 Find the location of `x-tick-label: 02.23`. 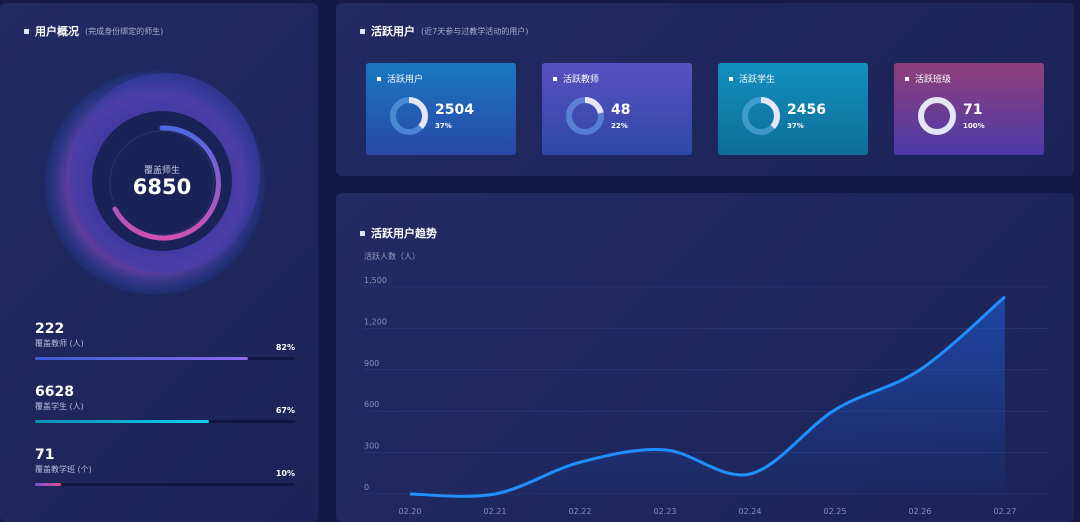

x-tick-label: 02.23 is located at coordinates (665, 511).